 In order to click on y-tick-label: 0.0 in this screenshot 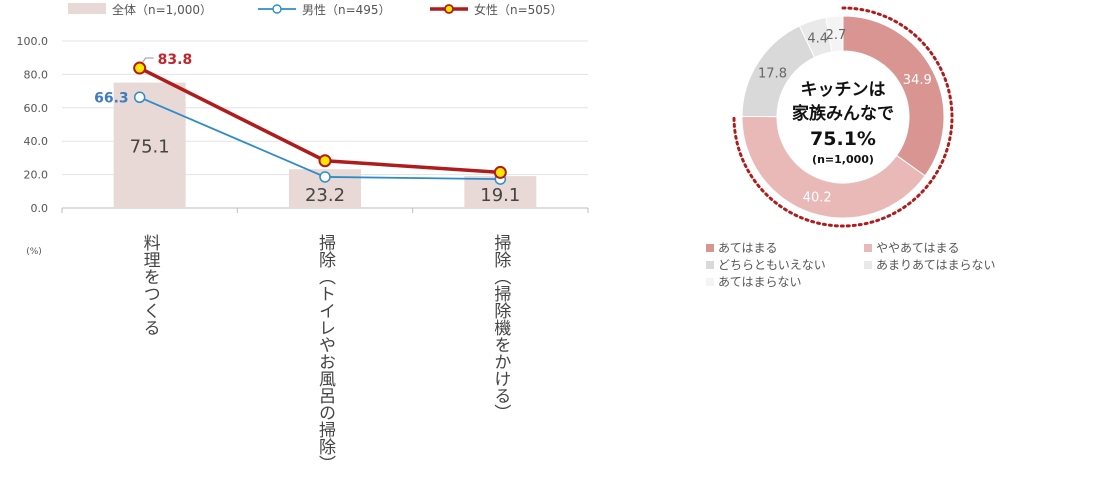, I will do `click(40, 208)`.